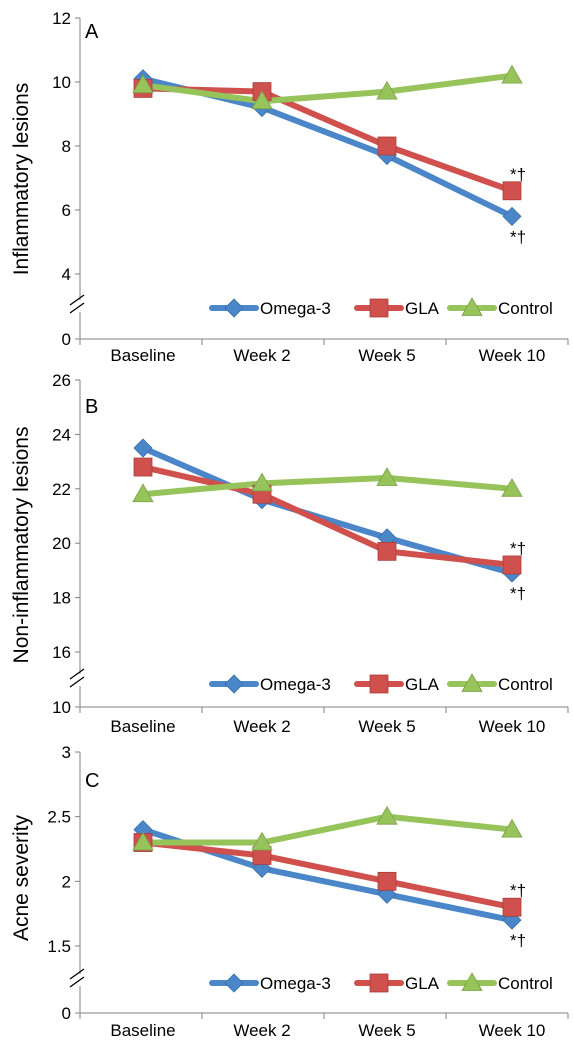 This screenshot has width=573, height=1043. I want to click on y-tick-label: 26, so click(61, 380).